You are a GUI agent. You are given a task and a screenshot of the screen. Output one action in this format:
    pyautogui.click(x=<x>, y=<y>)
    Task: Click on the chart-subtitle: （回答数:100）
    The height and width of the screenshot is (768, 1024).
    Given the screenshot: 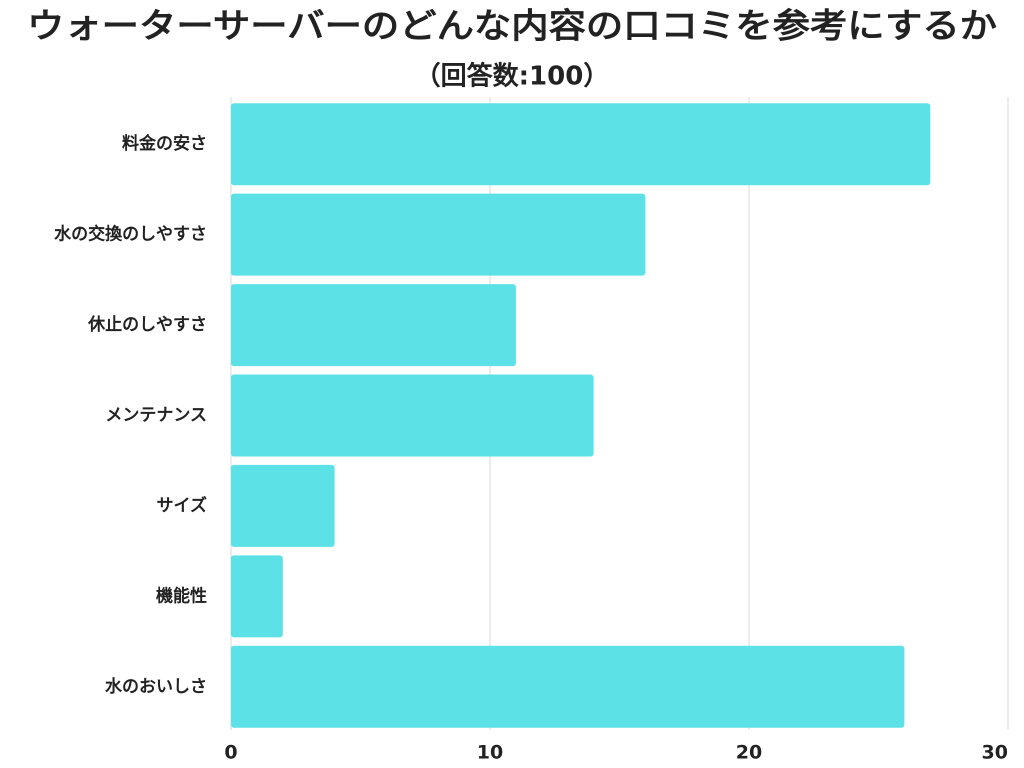 What is the action you would take?
    pyautogui.click(x=512, y=76)
    